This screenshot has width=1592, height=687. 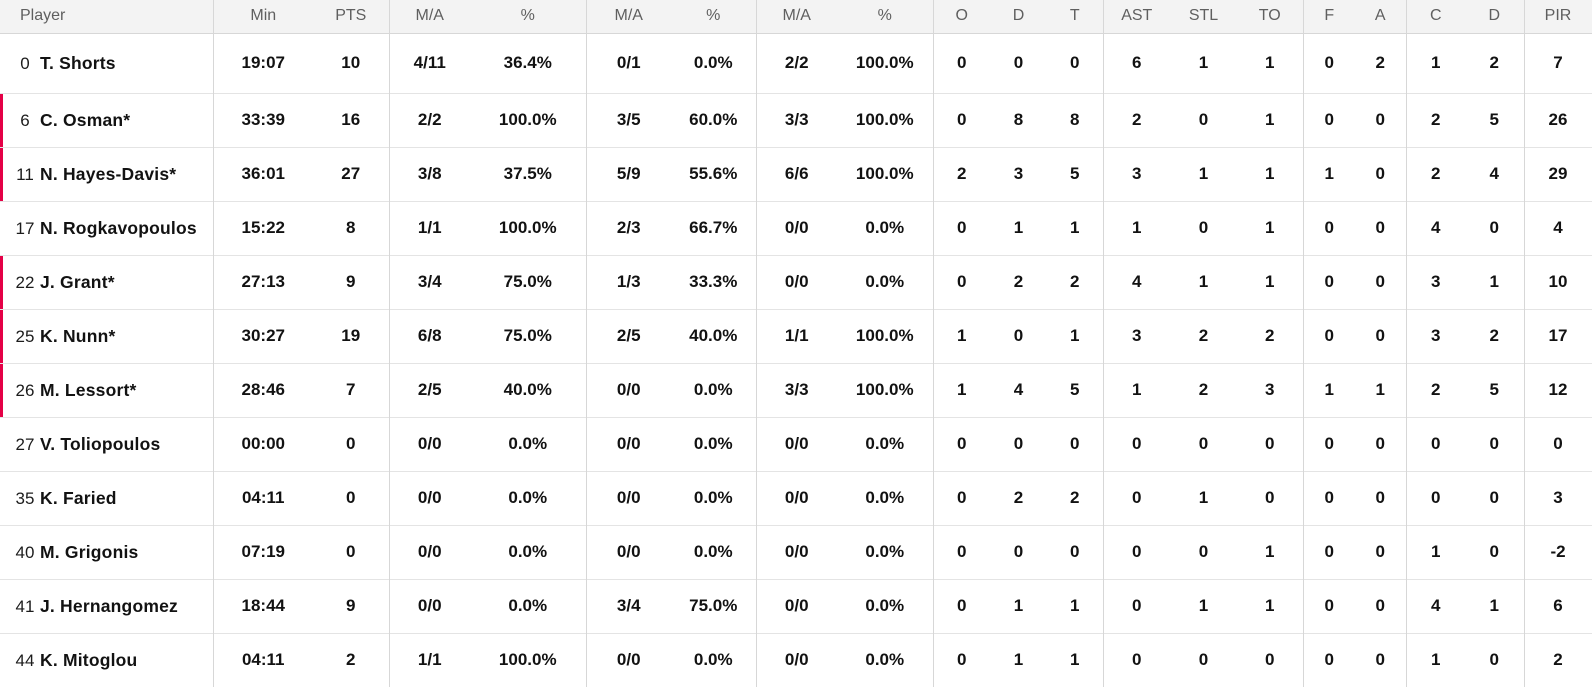 I want to click on stat-3pt-ma: 5/9, so click(x=628, y=173).